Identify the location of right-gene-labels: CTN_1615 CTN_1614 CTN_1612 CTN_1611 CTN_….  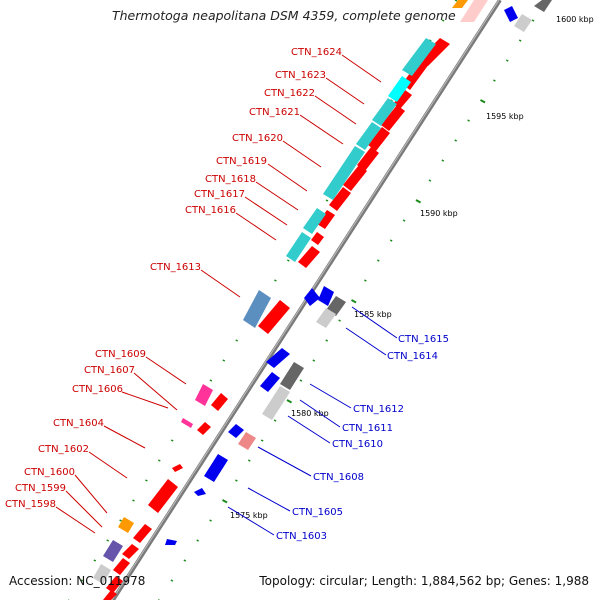
(338, 424).